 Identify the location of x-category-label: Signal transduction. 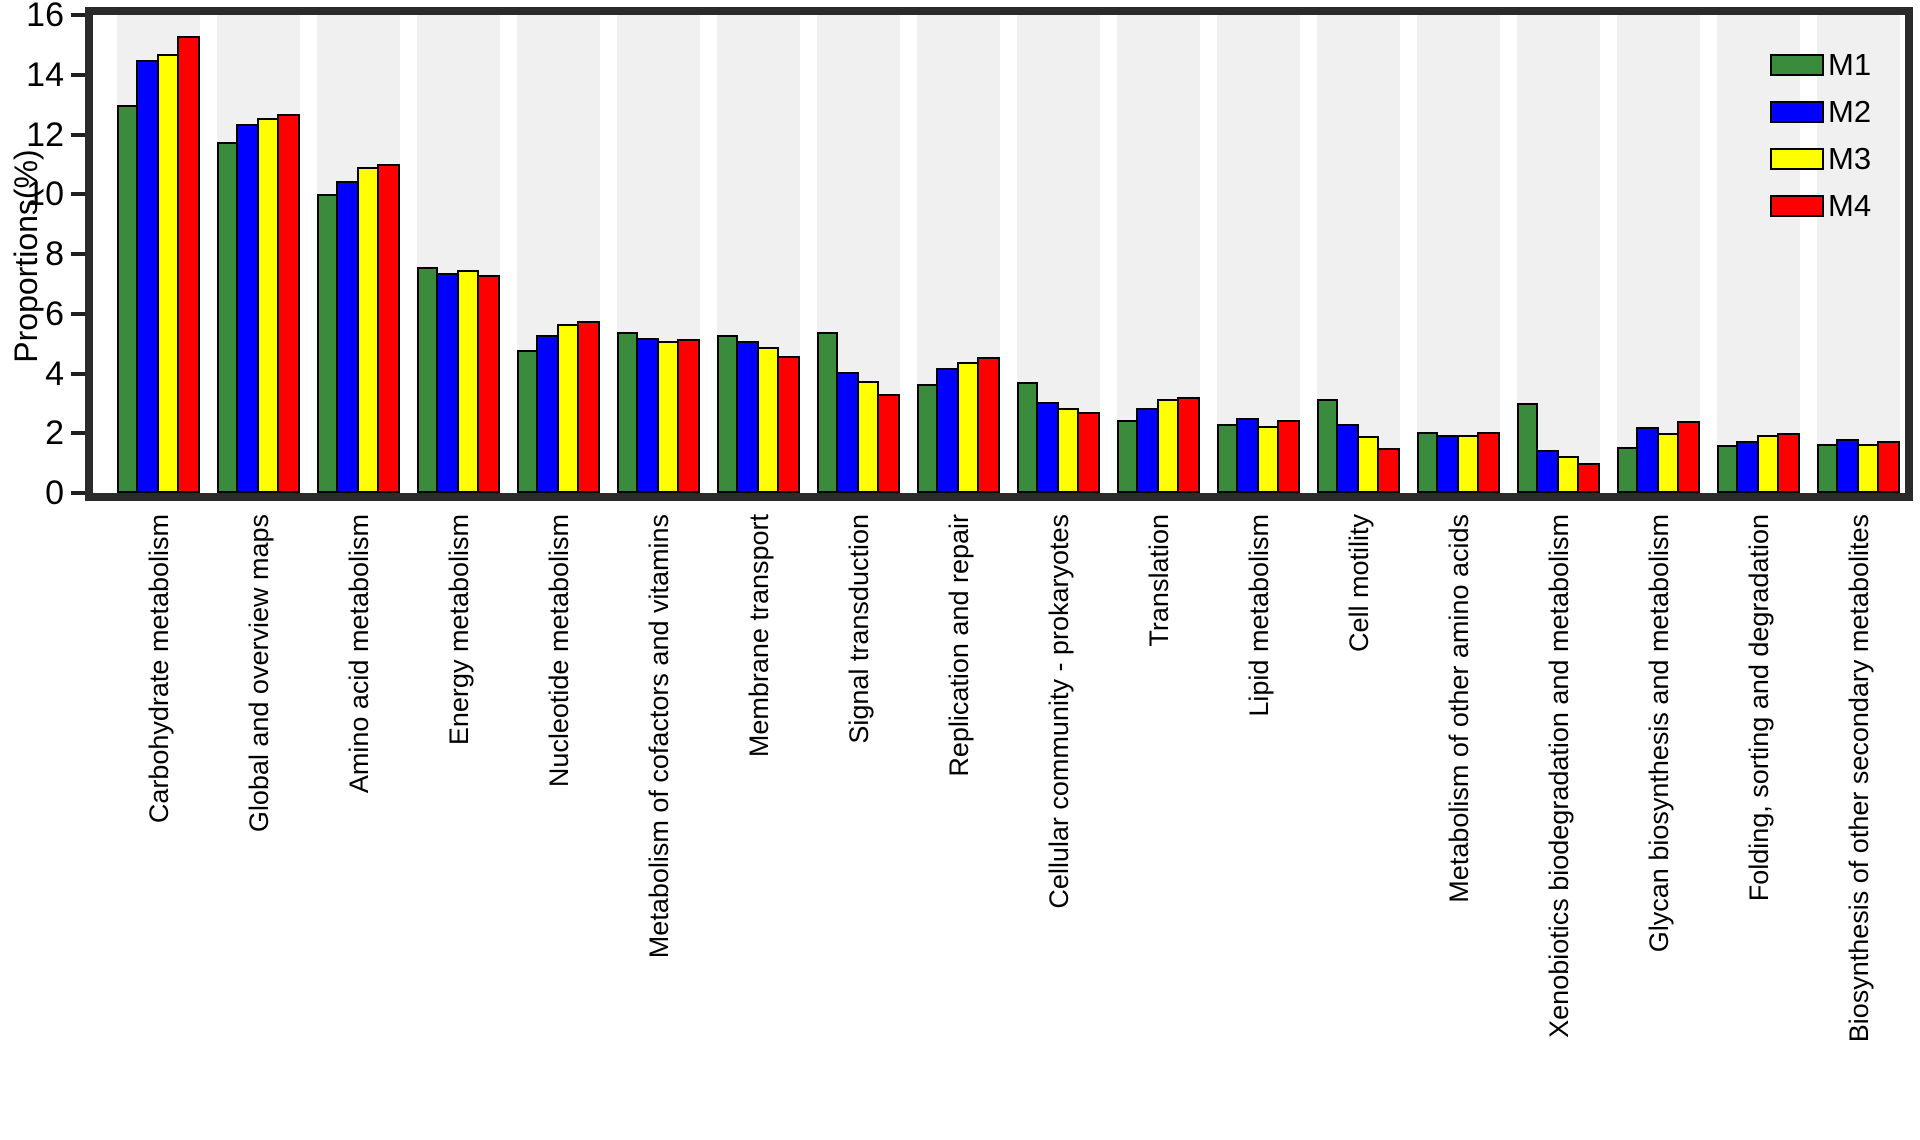
(858, 629).